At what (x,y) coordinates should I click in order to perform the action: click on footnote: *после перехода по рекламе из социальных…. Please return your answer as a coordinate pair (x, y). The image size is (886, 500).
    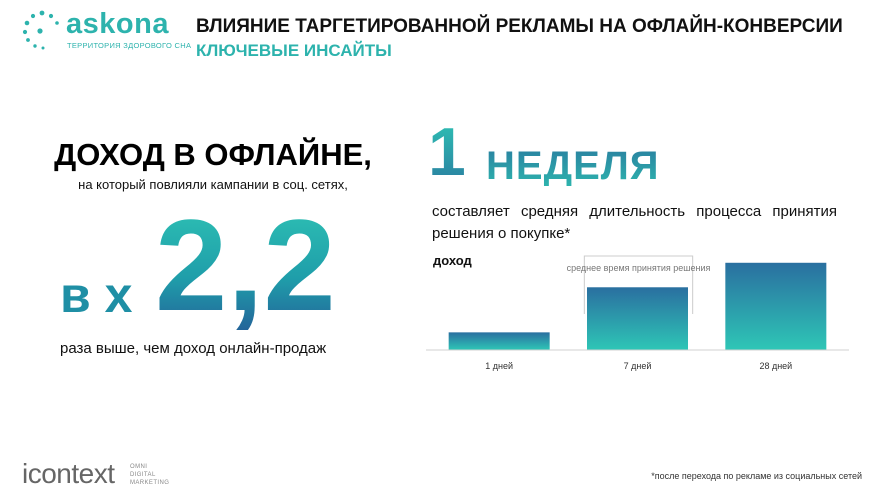
    Looking at the image, I should click on (756, 476).